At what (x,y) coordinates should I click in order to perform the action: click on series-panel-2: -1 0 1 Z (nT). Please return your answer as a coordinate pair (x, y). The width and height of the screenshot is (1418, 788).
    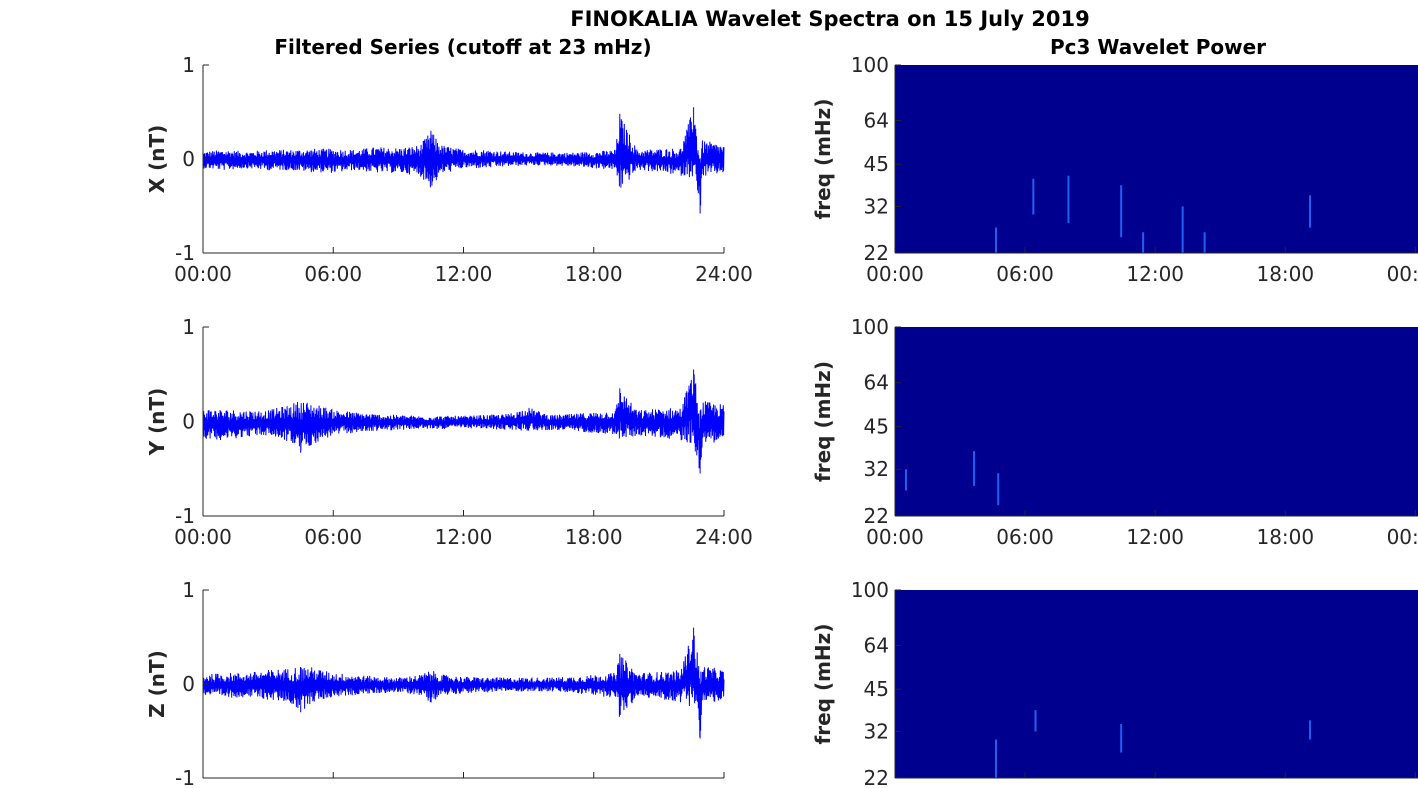
    Looking at the image, I should click on (435, 683).